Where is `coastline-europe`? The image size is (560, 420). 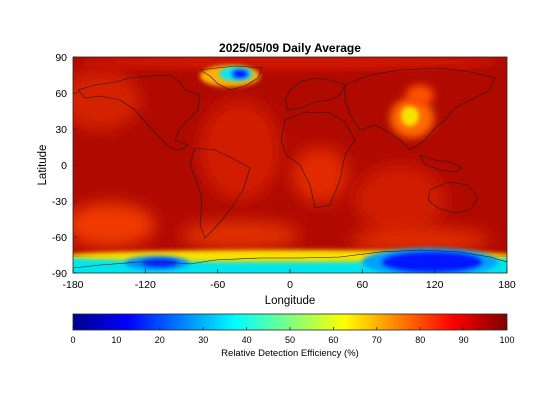 coastline-europe is located at coordinates (315, 94).